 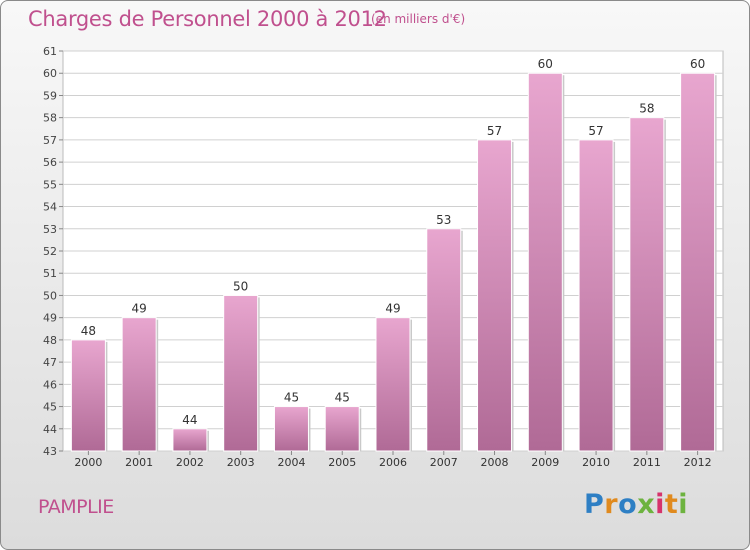 I want to click on y-tick-label: 43, so click(x=50, y=451).